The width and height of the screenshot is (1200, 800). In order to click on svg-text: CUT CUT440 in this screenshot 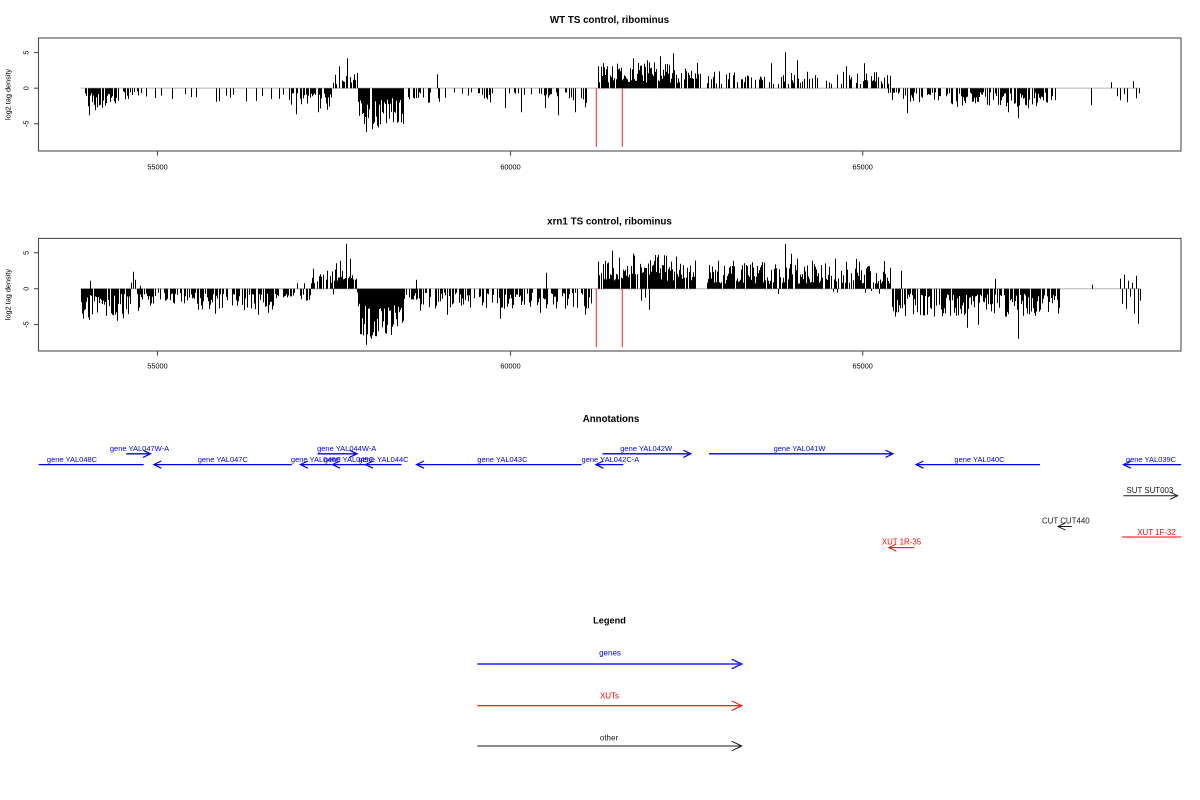, I will do `click(1066, 521)`.